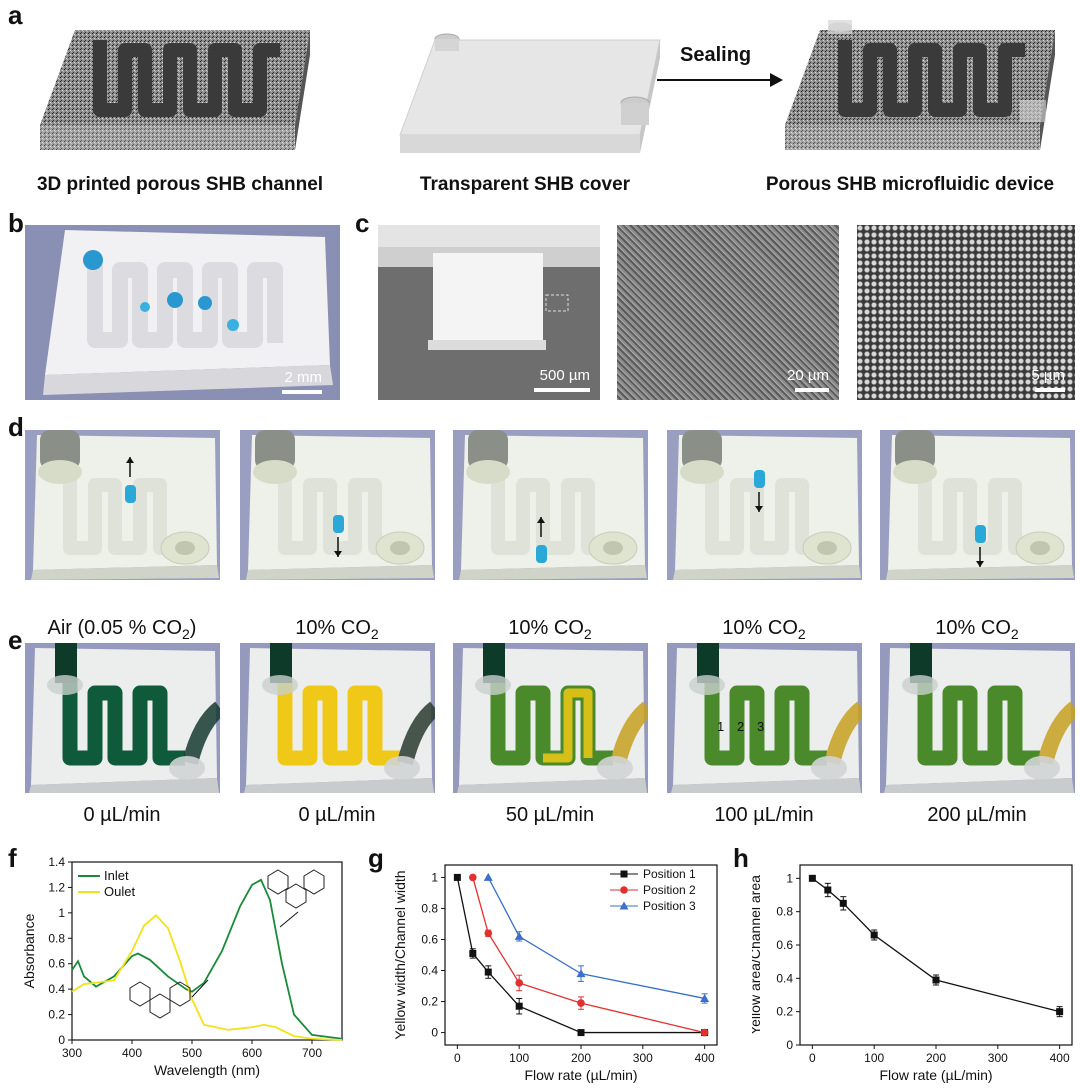 This screenshot has width=1080, height=1089. Describe the element at coordinates (764, 718) in the screenshot. I see `co2-photo-e-4: 1 2 3` at that location.